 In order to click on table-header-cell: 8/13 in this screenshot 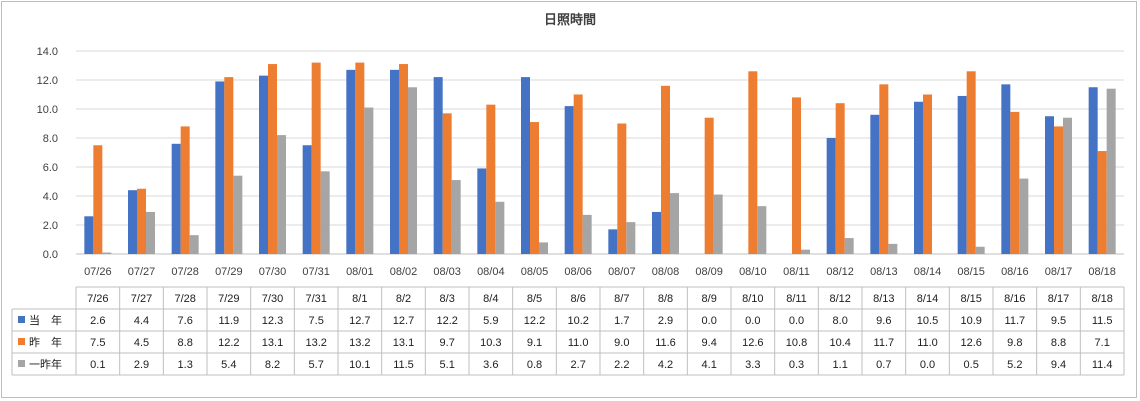, I will do `click(883, 299)`.